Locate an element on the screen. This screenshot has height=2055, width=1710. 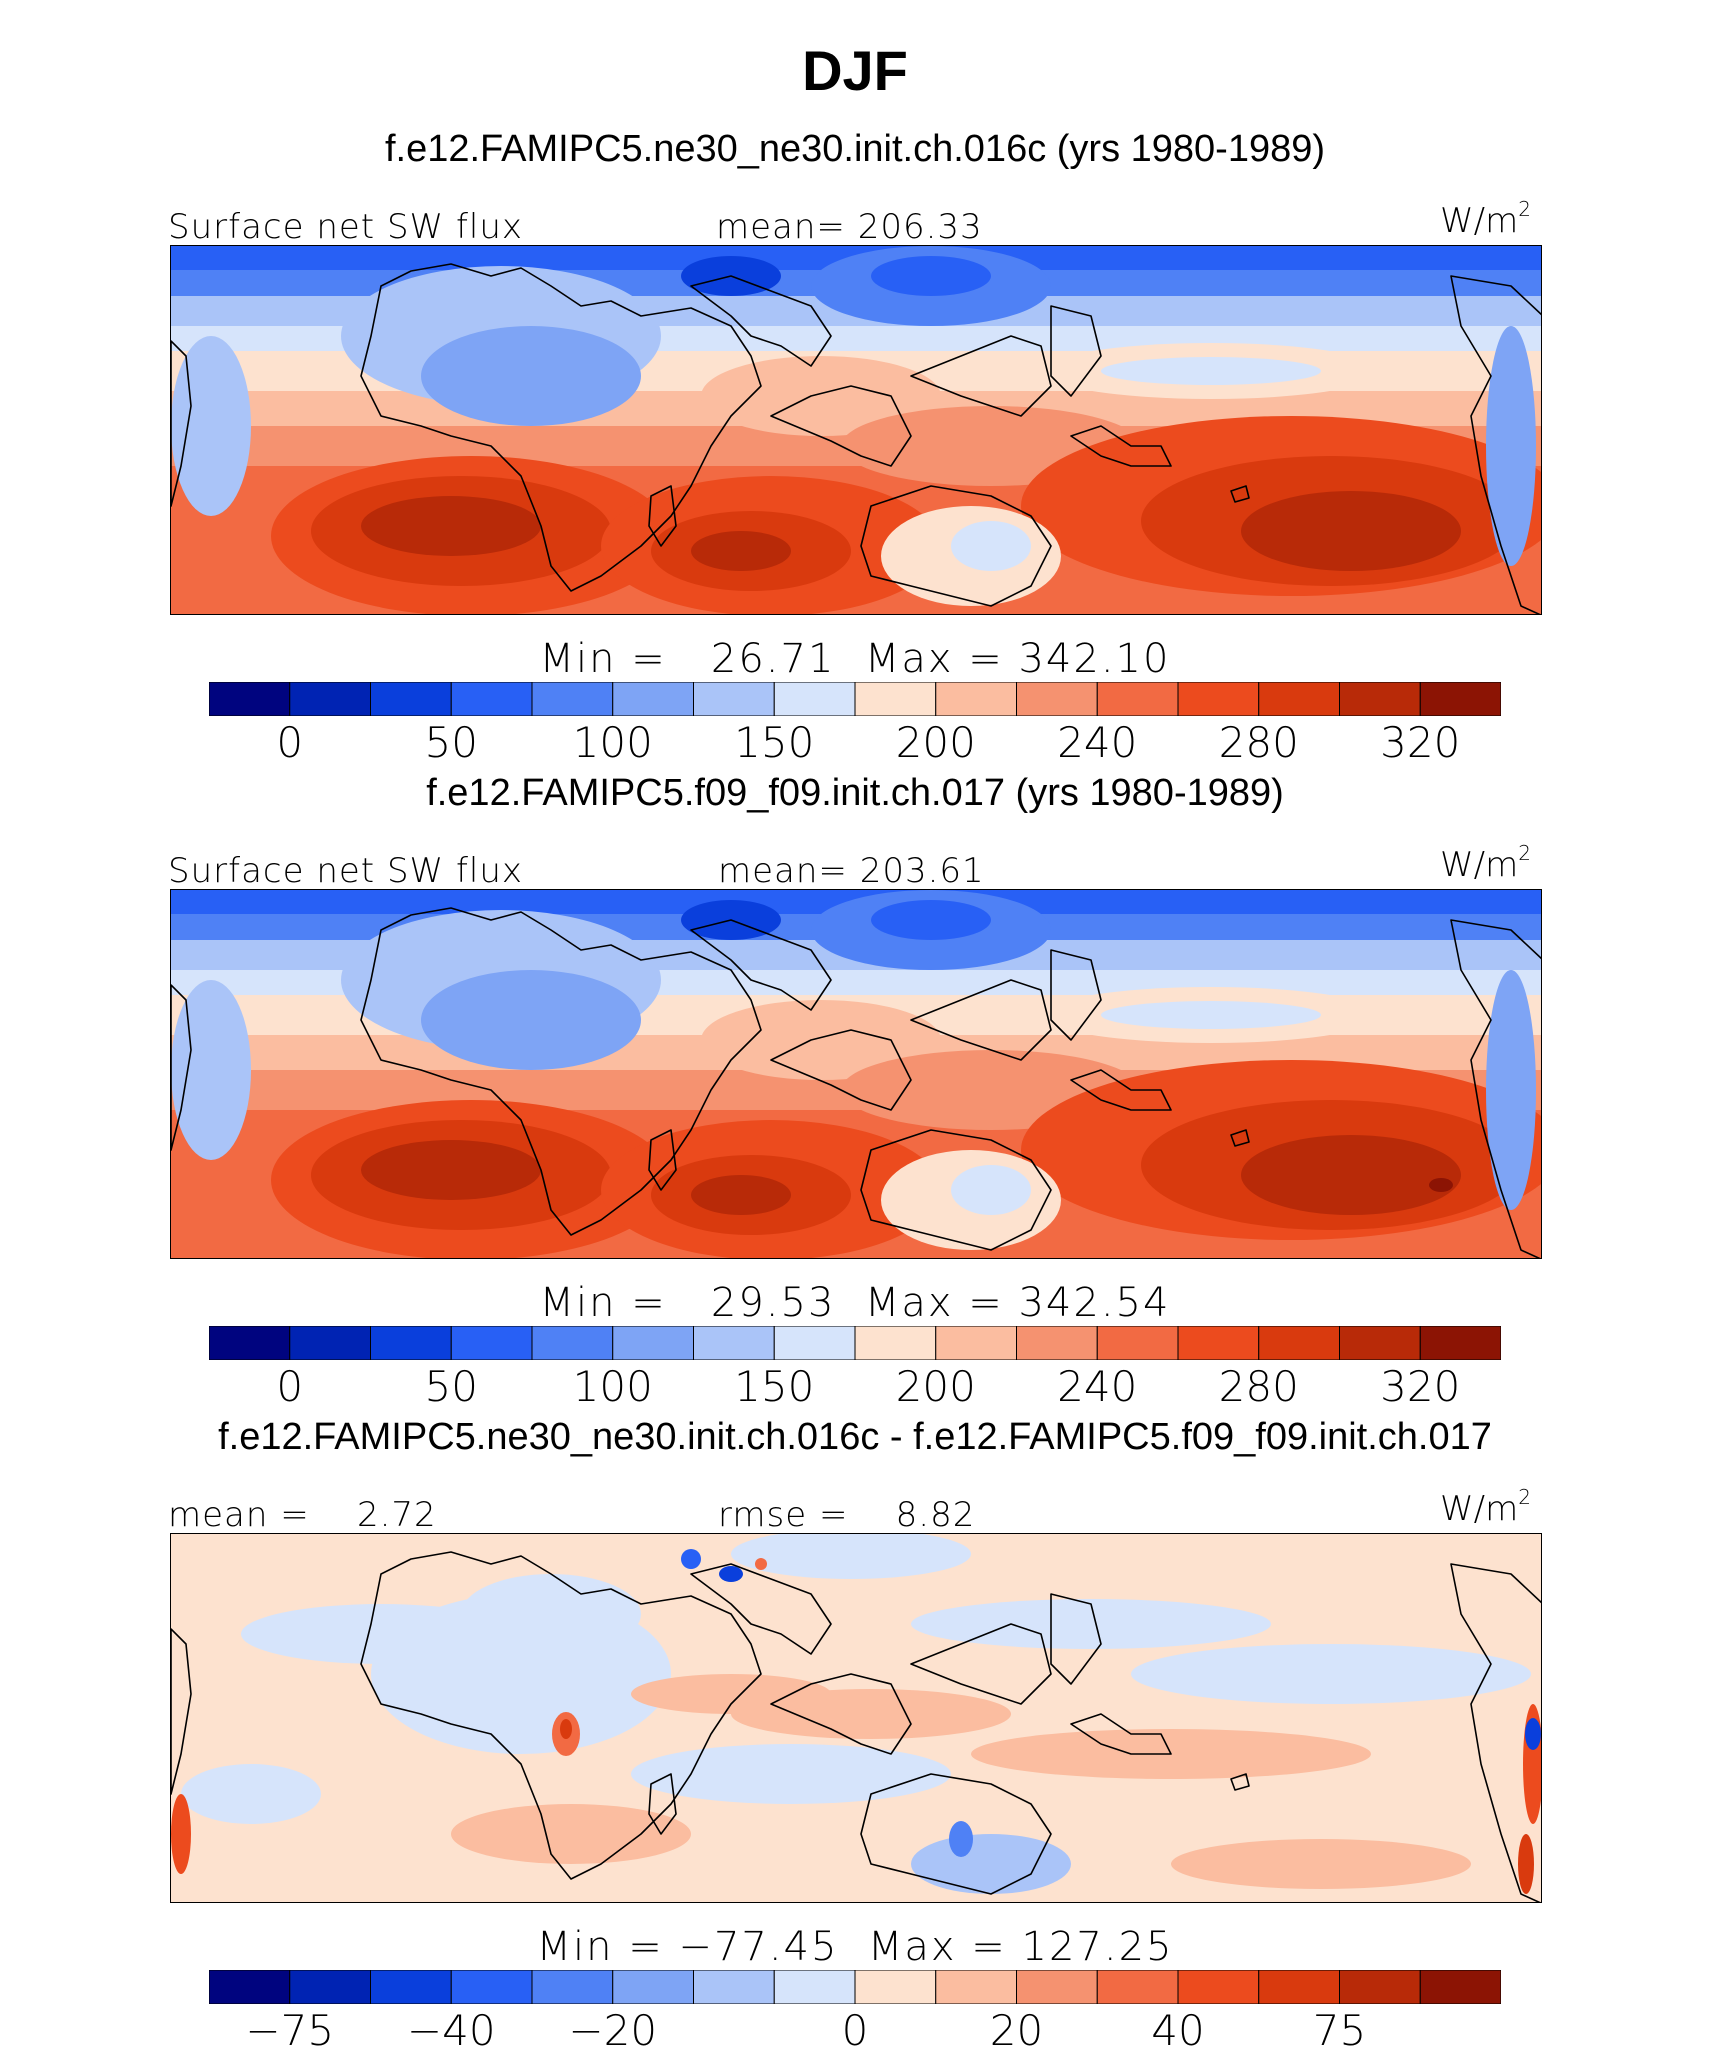
panel-3-map-svg is located at coordinates (856, 1718).